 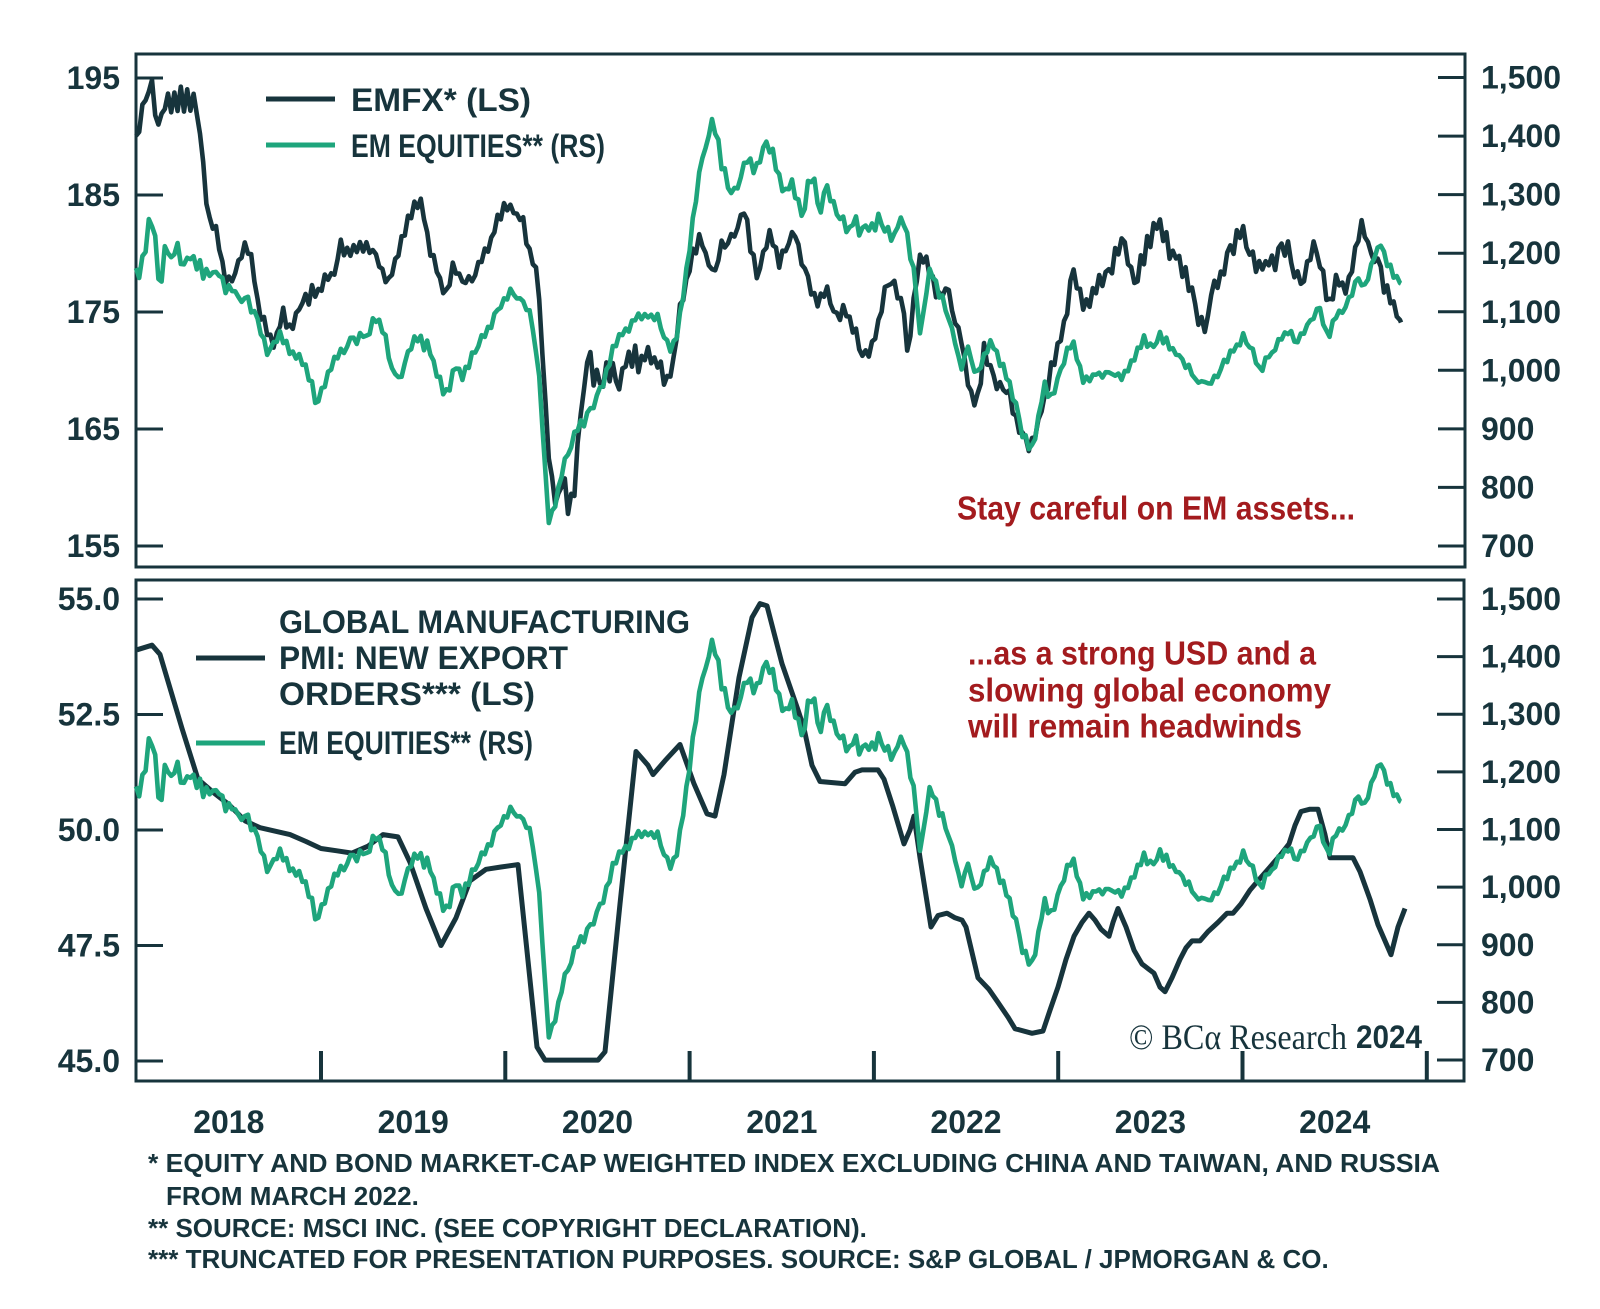 I want to click on svg-text: slowing global economy, so click(x=1150, y=690).